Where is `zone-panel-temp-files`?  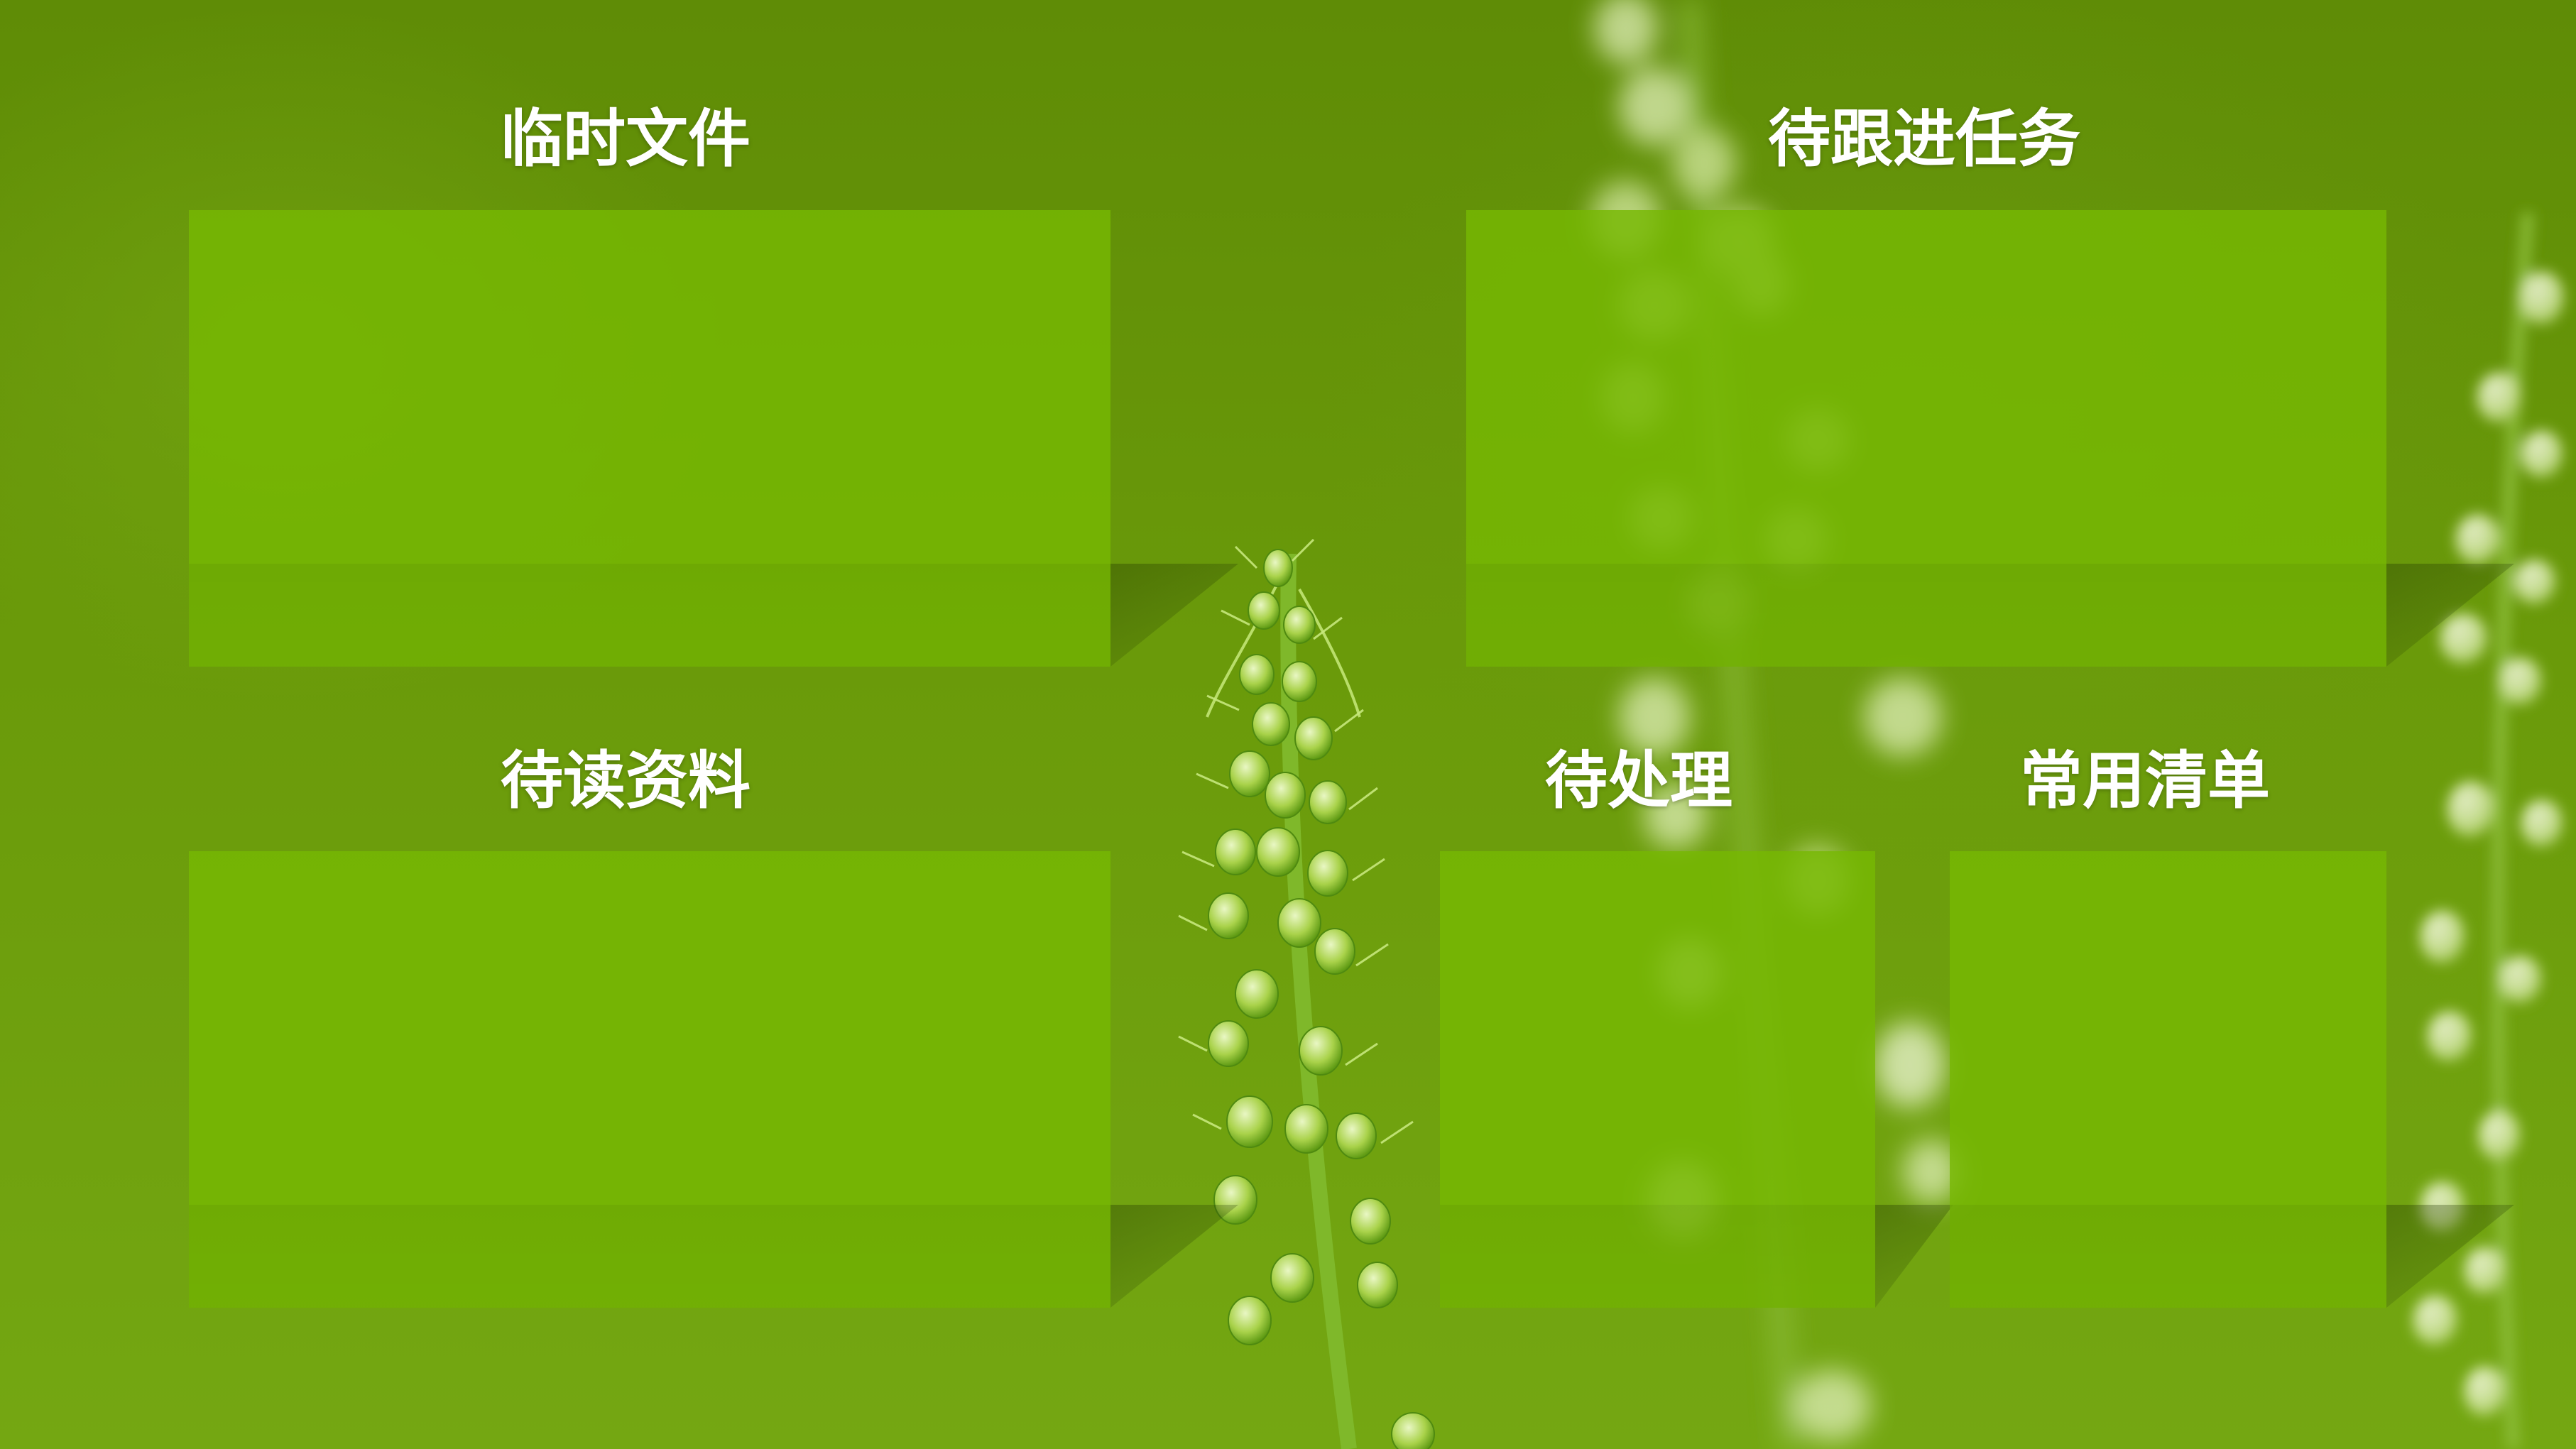
zone-panel-temp-files is located at coordinates (713, 438).